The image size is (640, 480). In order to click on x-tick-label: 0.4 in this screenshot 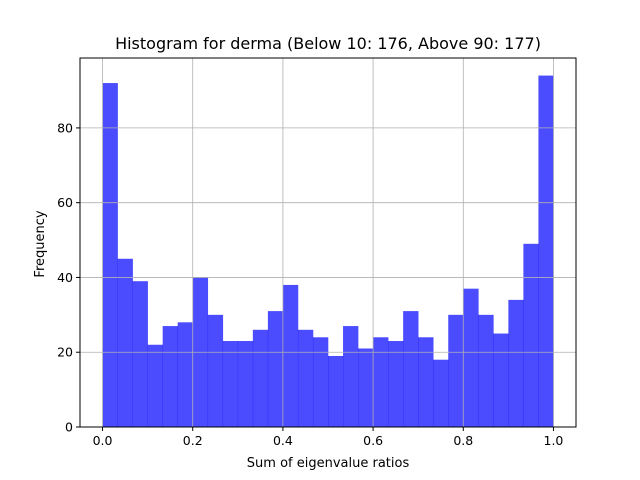, I will do `click(283, 440)`.